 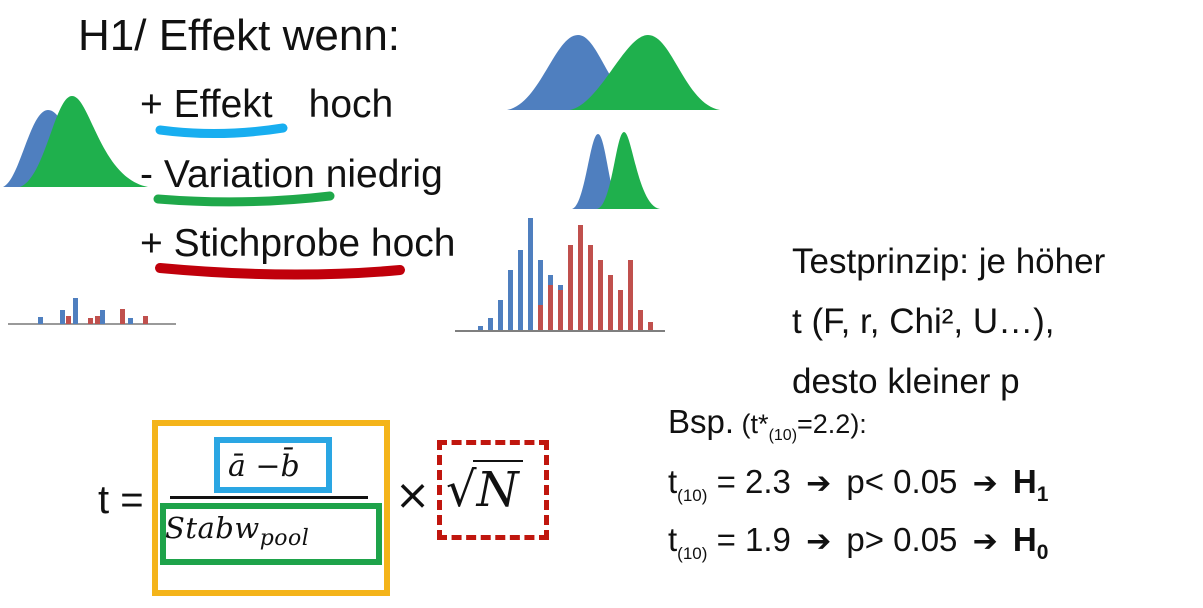 I want to click on condition-stichprobe: + Stichprobe hoch, so click(x=297, y=243).